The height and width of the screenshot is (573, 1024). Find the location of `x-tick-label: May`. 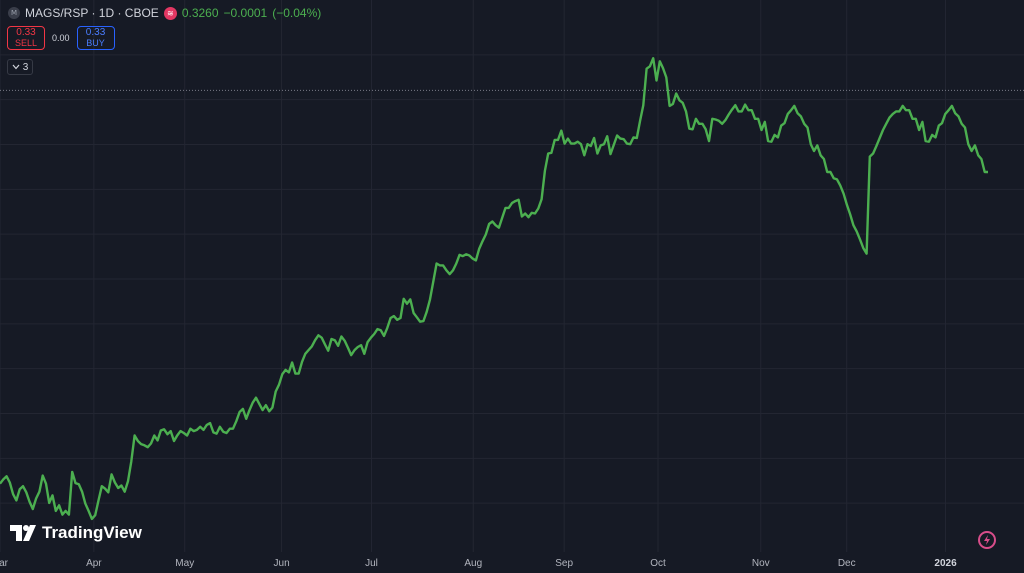

x-tick-label: May is located at coordinates (184, 563).